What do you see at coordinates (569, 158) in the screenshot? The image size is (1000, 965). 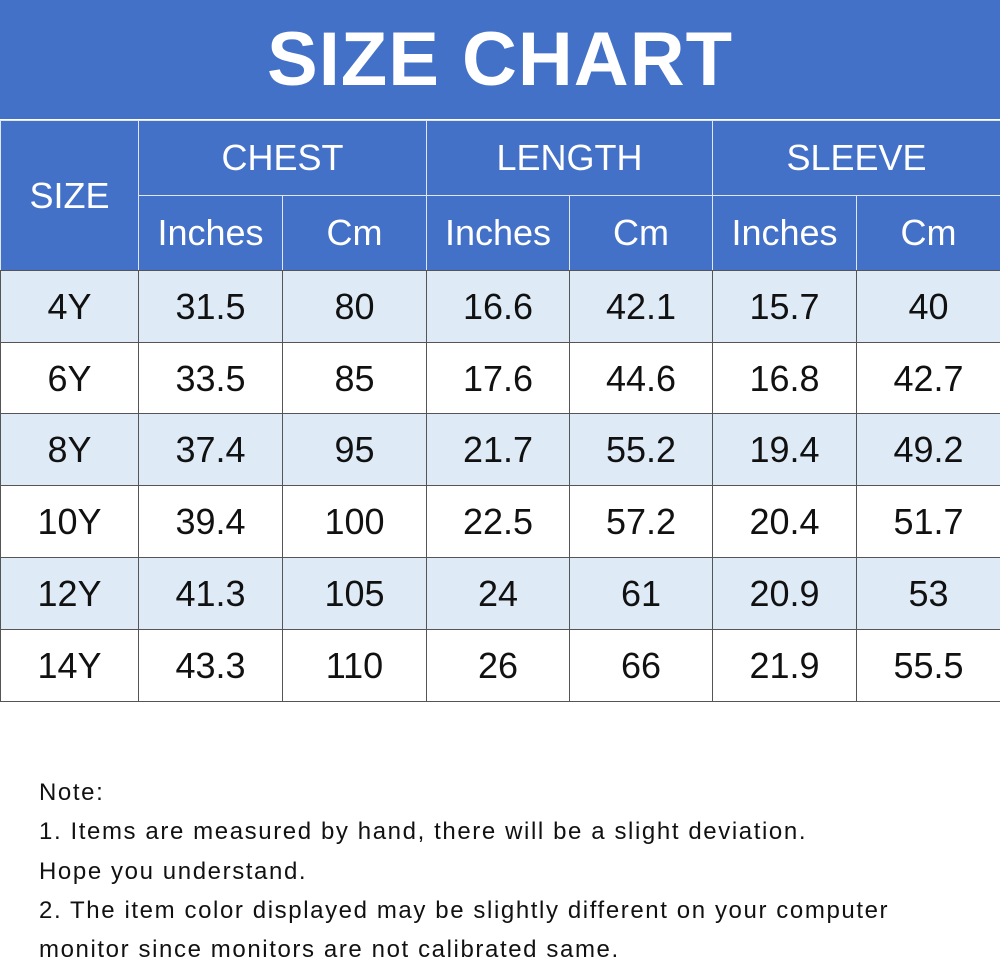 I see `group-header: LENGTH` at bounding box center [569, 158].